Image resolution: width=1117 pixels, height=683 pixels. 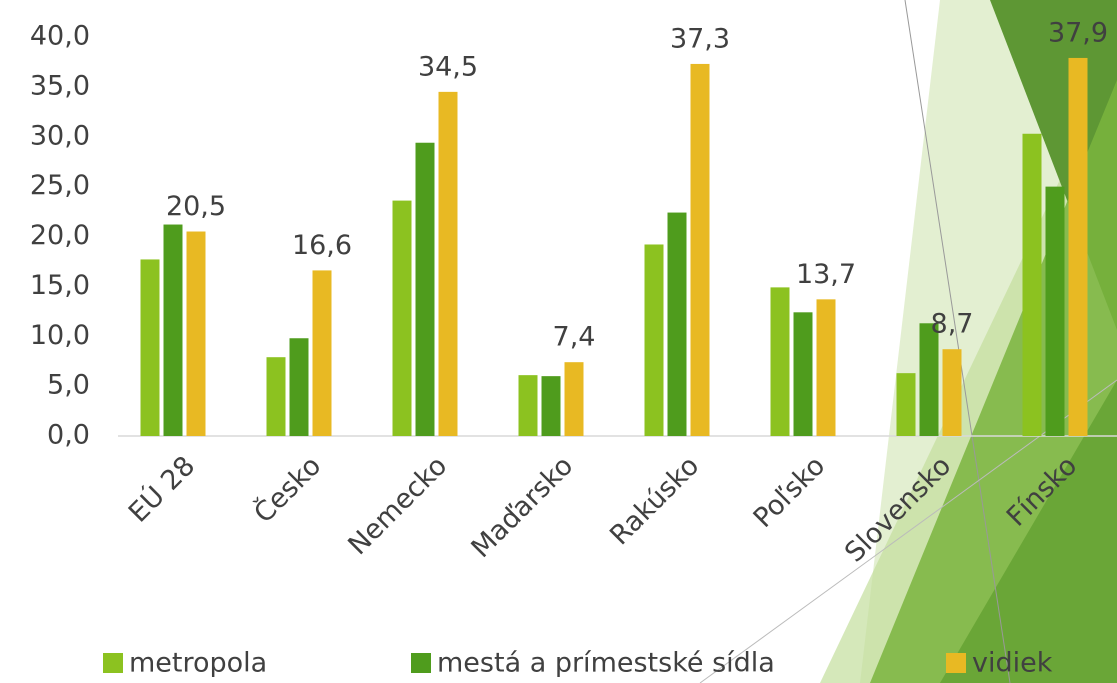 I want to click on y-tick-label: 25,0, so click(x=60, y=185).